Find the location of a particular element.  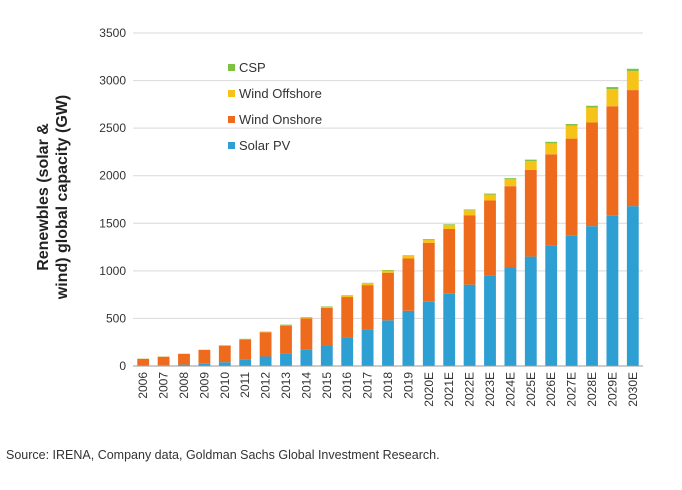

x-tick-label: 2030E is located at coordinates (633, 389).